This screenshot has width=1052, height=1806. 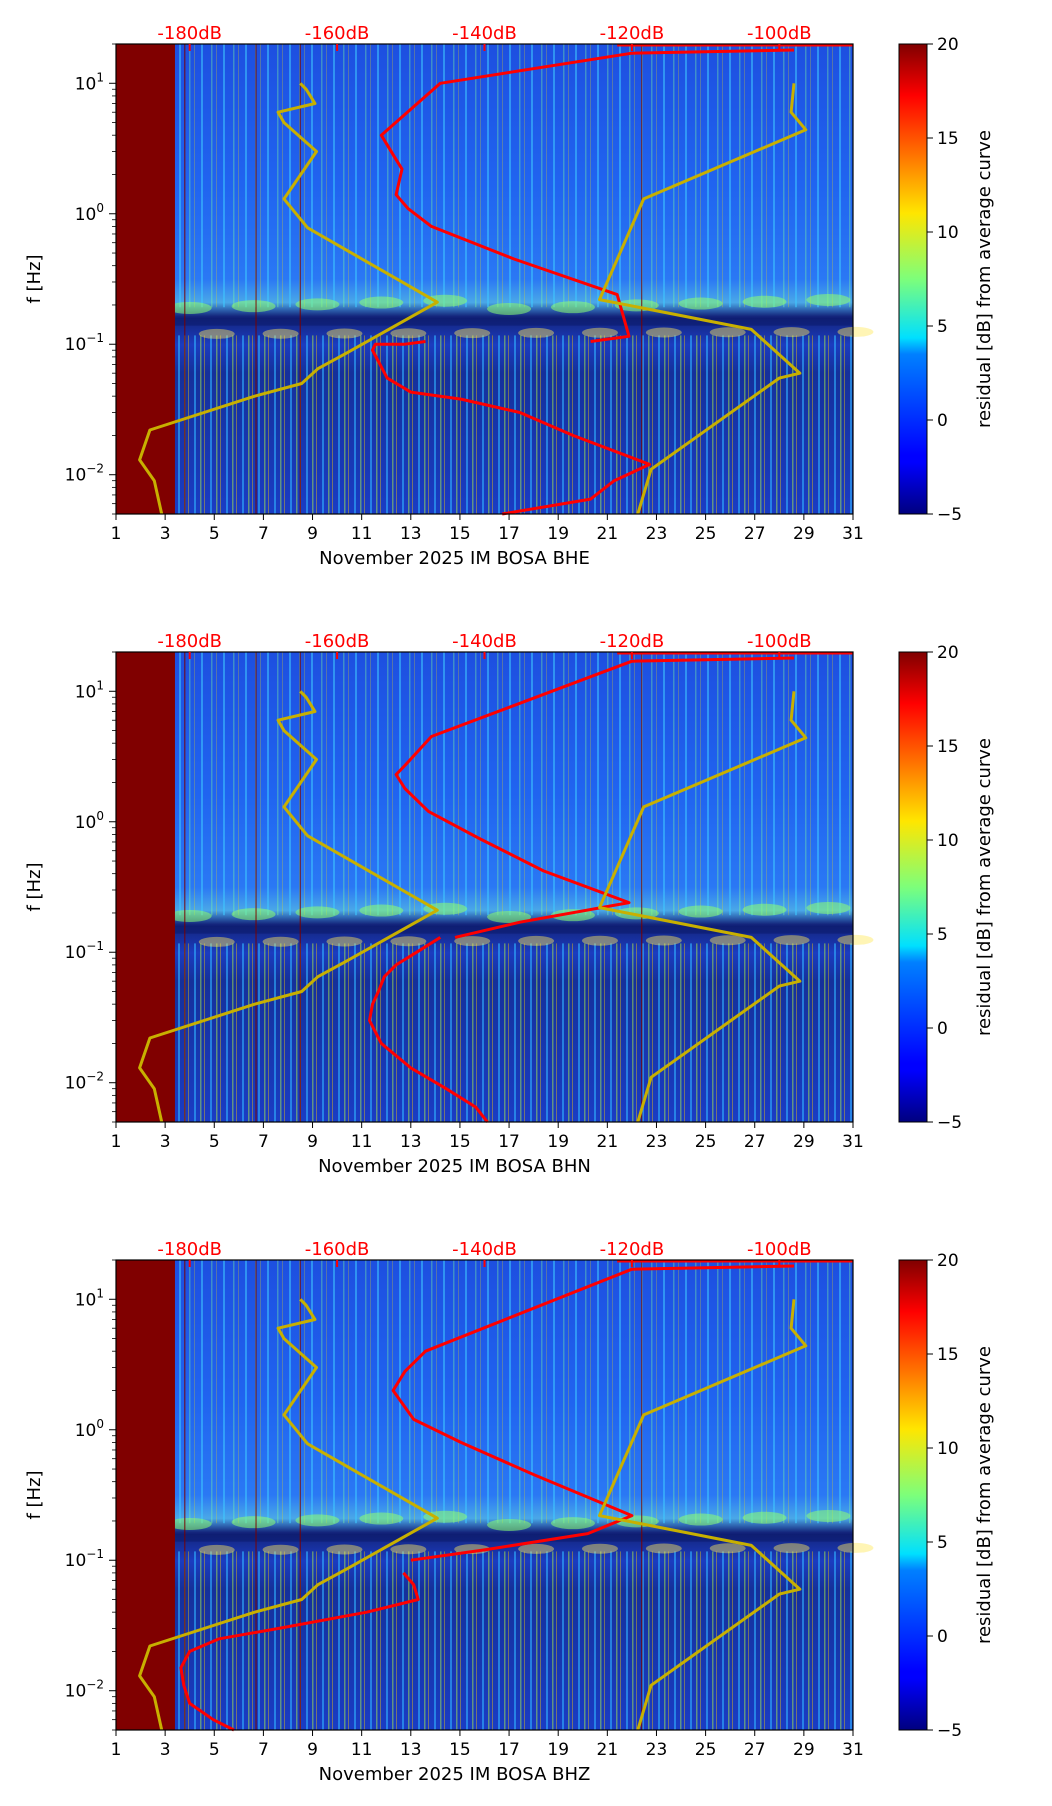 I want to click on x-axis-label: November 2025 IM BOSA BHZ, so click(x=455, y=1774).